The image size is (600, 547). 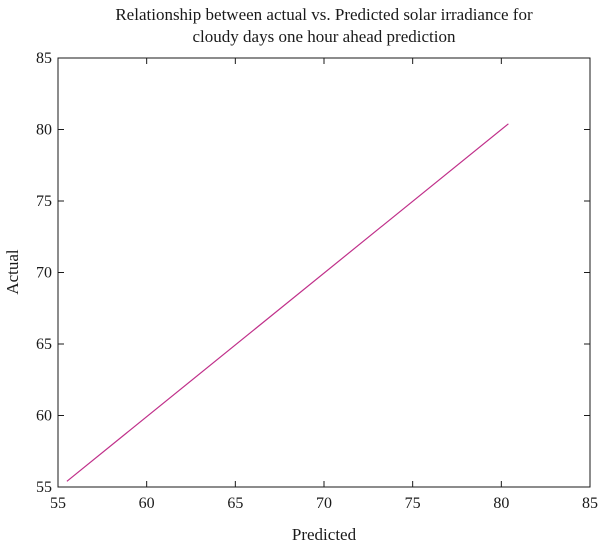 I want to click on x-tick-label: 65, so click(x=235, y=503).